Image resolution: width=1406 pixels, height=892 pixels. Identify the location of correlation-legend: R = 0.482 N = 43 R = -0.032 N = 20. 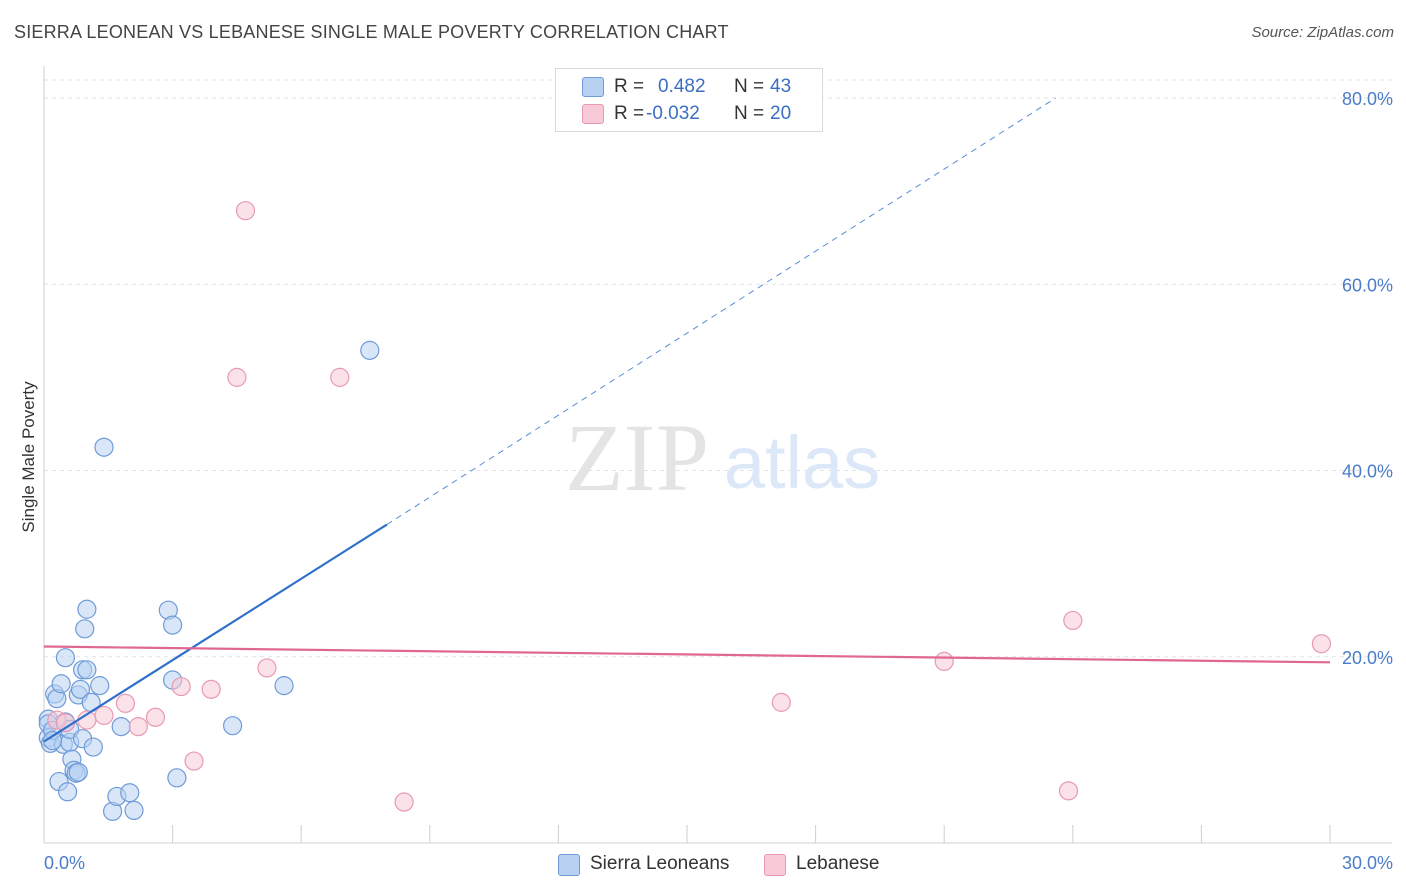
(689, 100).